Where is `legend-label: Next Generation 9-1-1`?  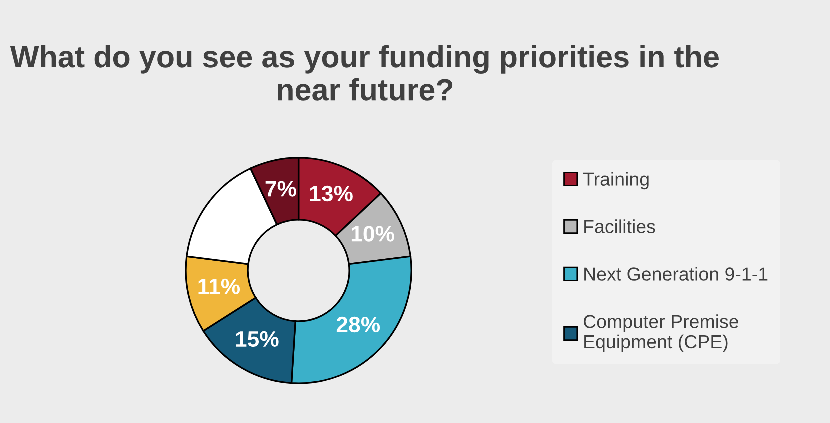 legend-label: Next Generation 9-1-1 is located at coordinates (676, 274).